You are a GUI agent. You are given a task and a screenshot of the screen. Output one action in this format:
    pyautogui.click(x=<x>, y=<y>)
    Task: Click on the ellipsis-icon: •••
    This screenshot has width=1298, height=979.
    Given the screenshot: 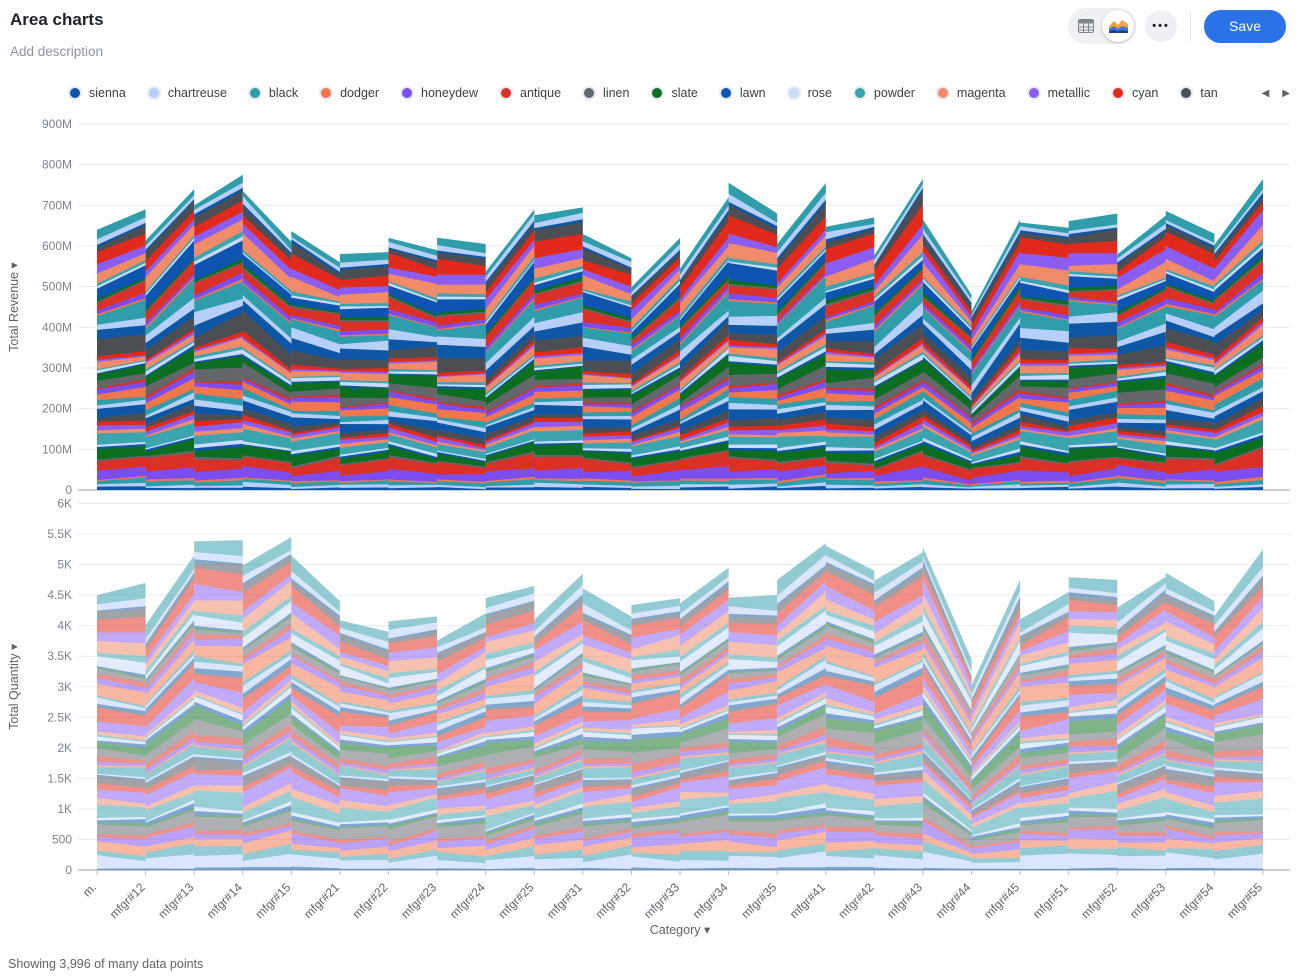 What is the action you would take?
    pyautogui.click(x=1161, y=25)
    